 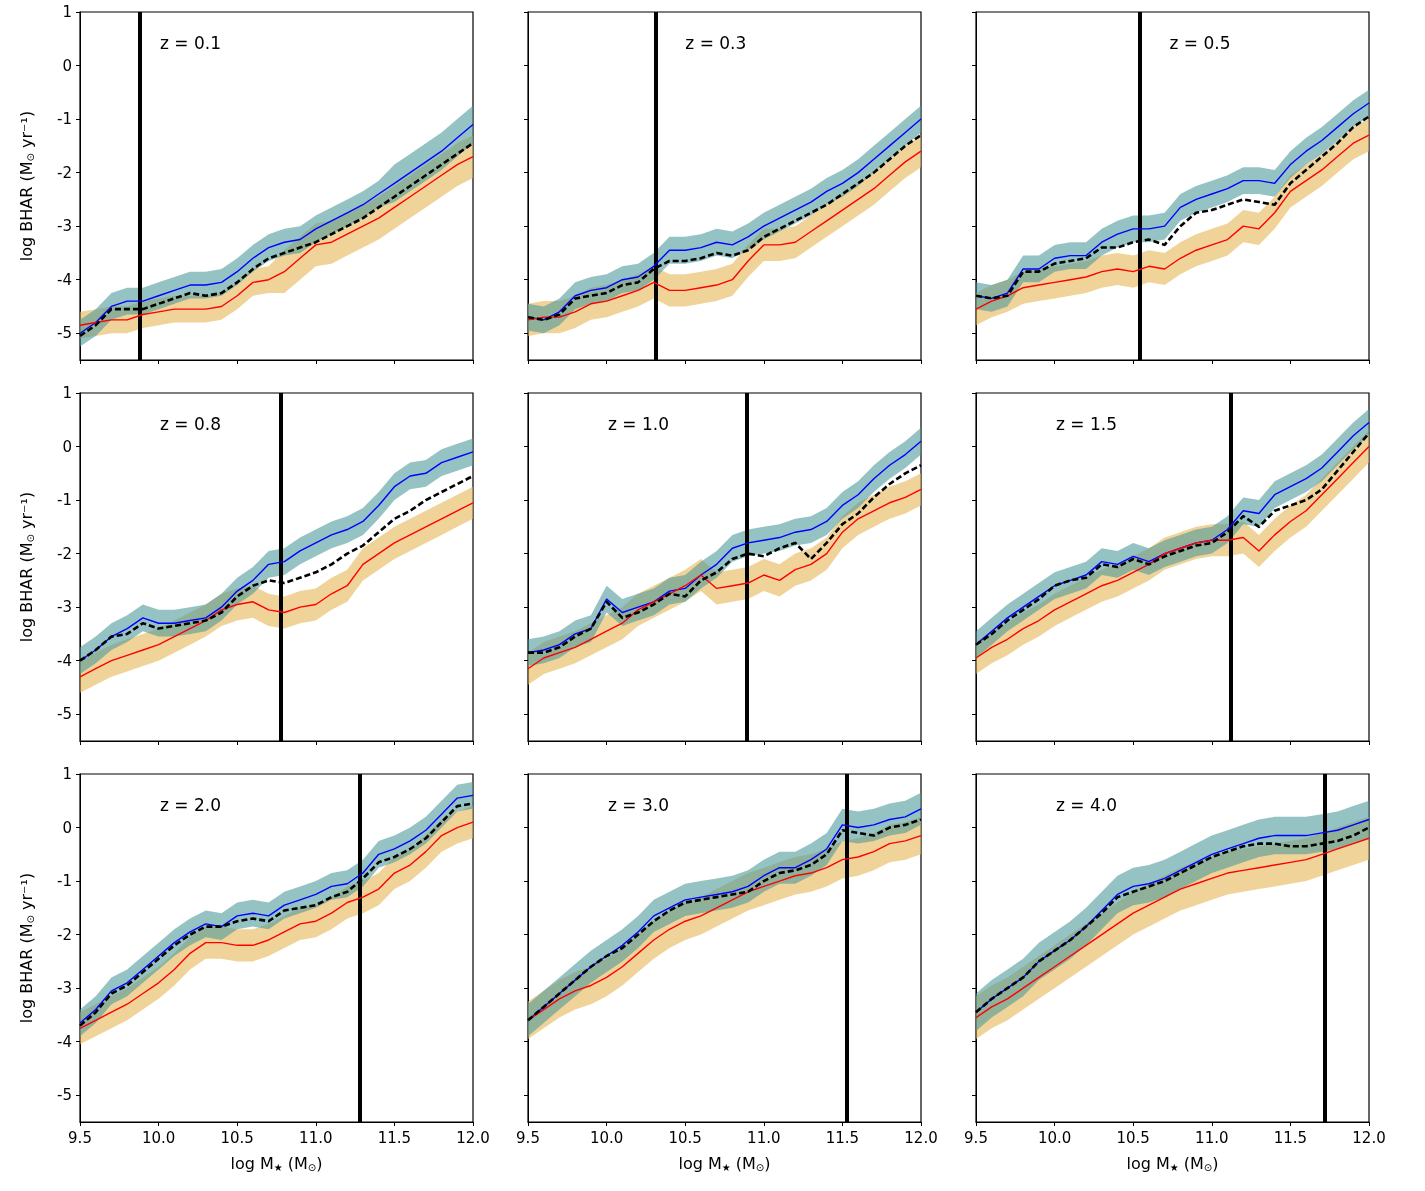 What do you see at coordinates (1200, 42) in the screenshot?
I see `annotation: z = 0.5` at bounding box center [1200, 42].